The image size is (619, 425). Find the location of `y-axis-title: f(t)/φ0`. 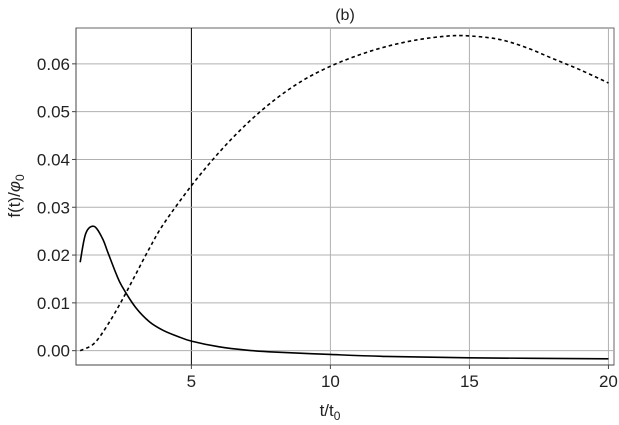

y-axis-title: f(t)/φ0 is located at coordinates (16, 196).